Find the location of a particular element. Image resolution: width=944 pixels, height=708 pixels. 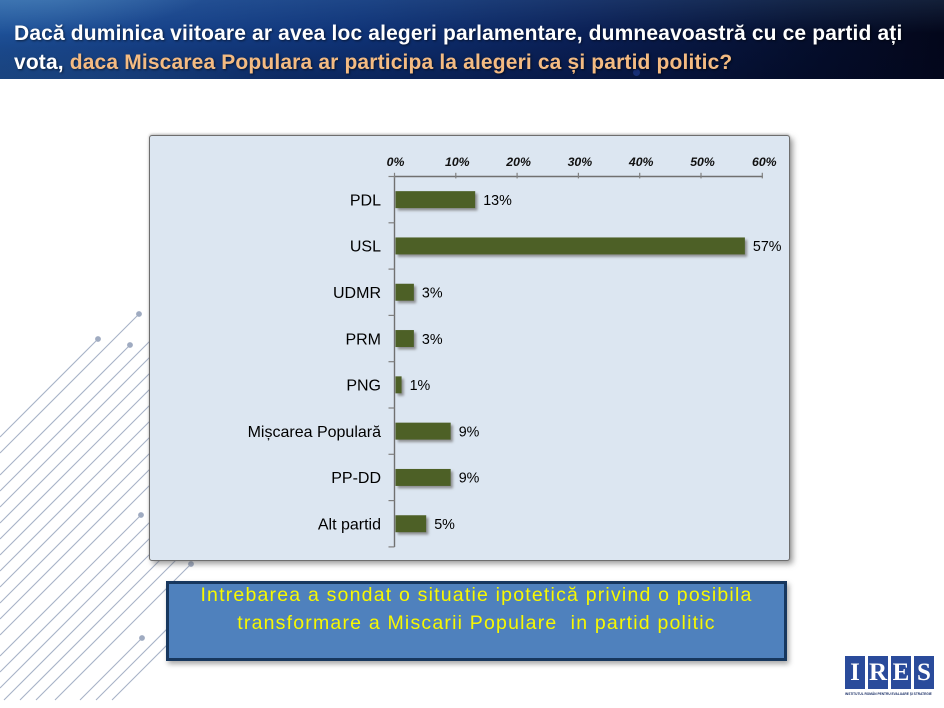

svg-text: PNG is located at coordinates (363, 386).